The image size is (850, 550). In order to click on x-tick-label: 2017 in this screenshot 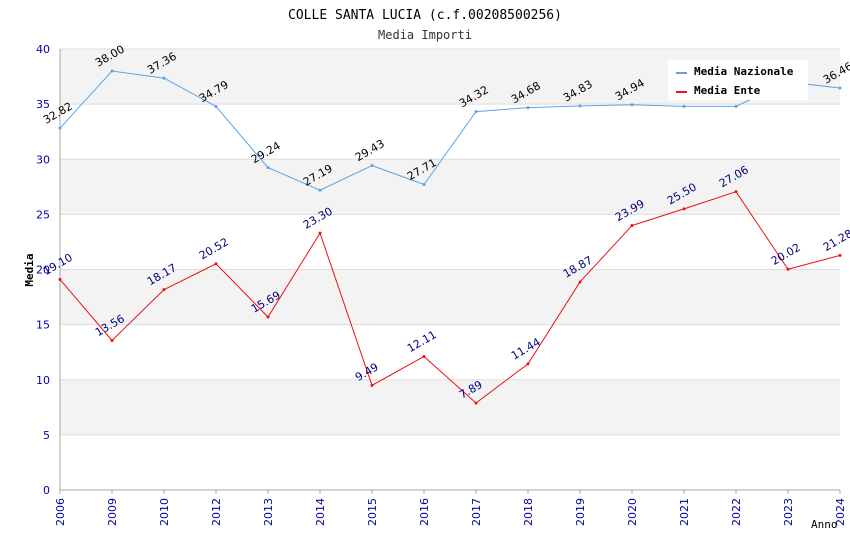, I will do `click(476, 512)`.